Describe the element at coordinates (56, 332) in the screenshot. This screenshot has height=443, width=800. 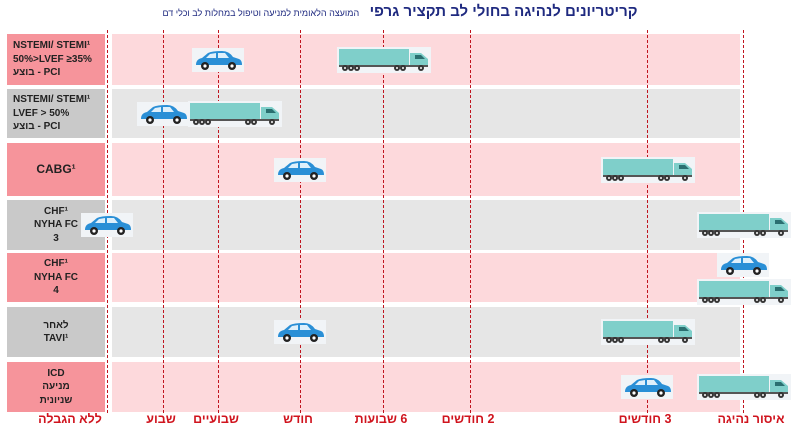
I see `row-label: לאחר TAVI¹` at that location.